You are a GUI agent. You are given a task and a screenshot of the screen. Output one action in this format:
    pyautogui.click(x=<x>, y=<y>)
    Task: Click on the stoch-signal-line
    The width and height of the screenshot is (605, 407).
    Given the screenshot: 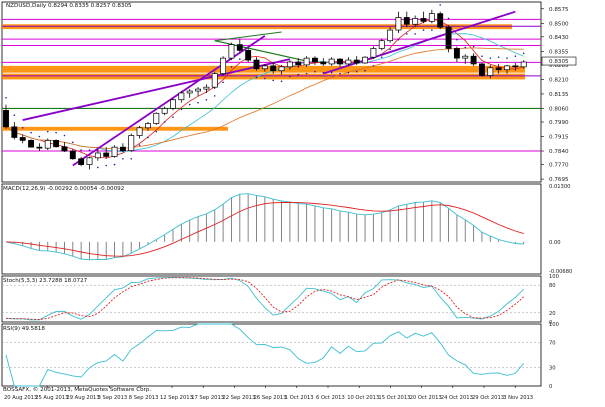 What is the action you would take?
    pyautogui.click(x=264, y=298)
    